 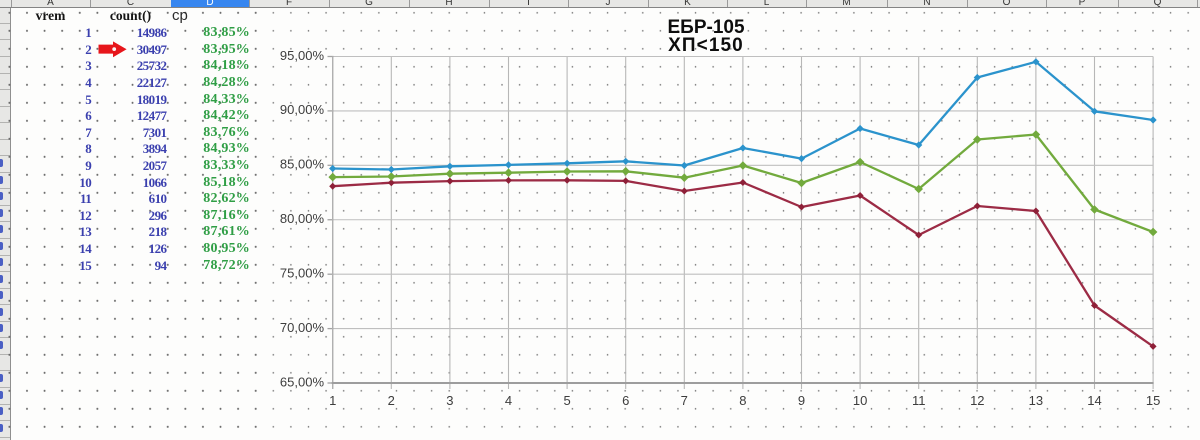 I want to click on svg-text: 80,00%, so click(x=302, y=218).